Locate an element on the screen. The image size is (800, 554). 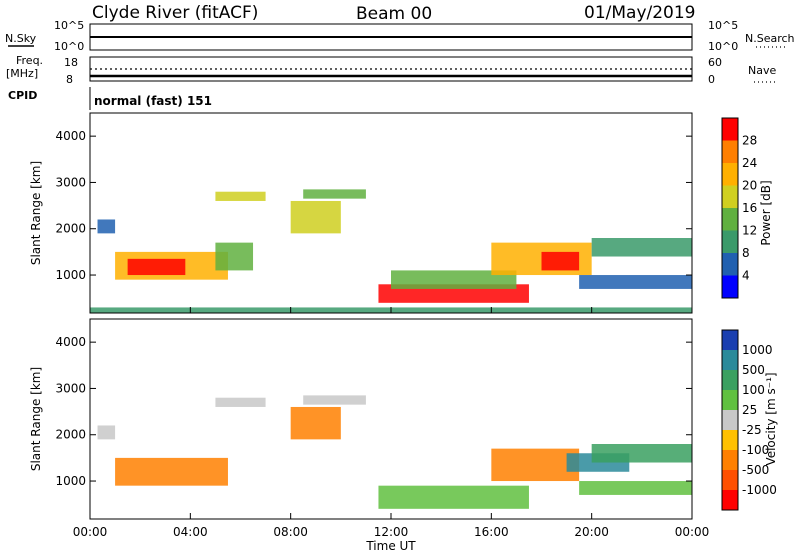
power-colorbar-tick: 28 is located at coordinates (749, 141).